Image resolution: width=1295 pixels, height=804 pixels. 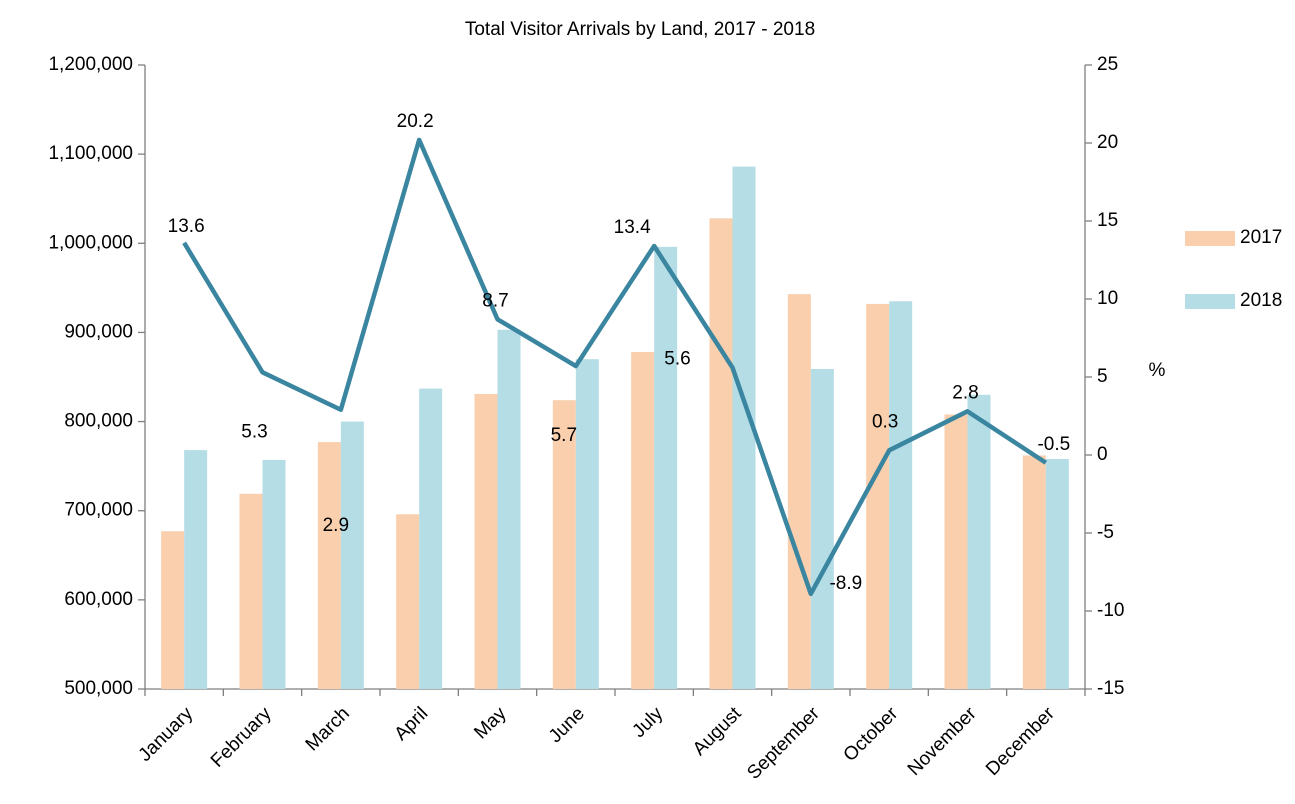 What do you see at coordinates (412, 724) in the screenshot?
I see `x-tick-label: April` at bounding box center [412, 724].